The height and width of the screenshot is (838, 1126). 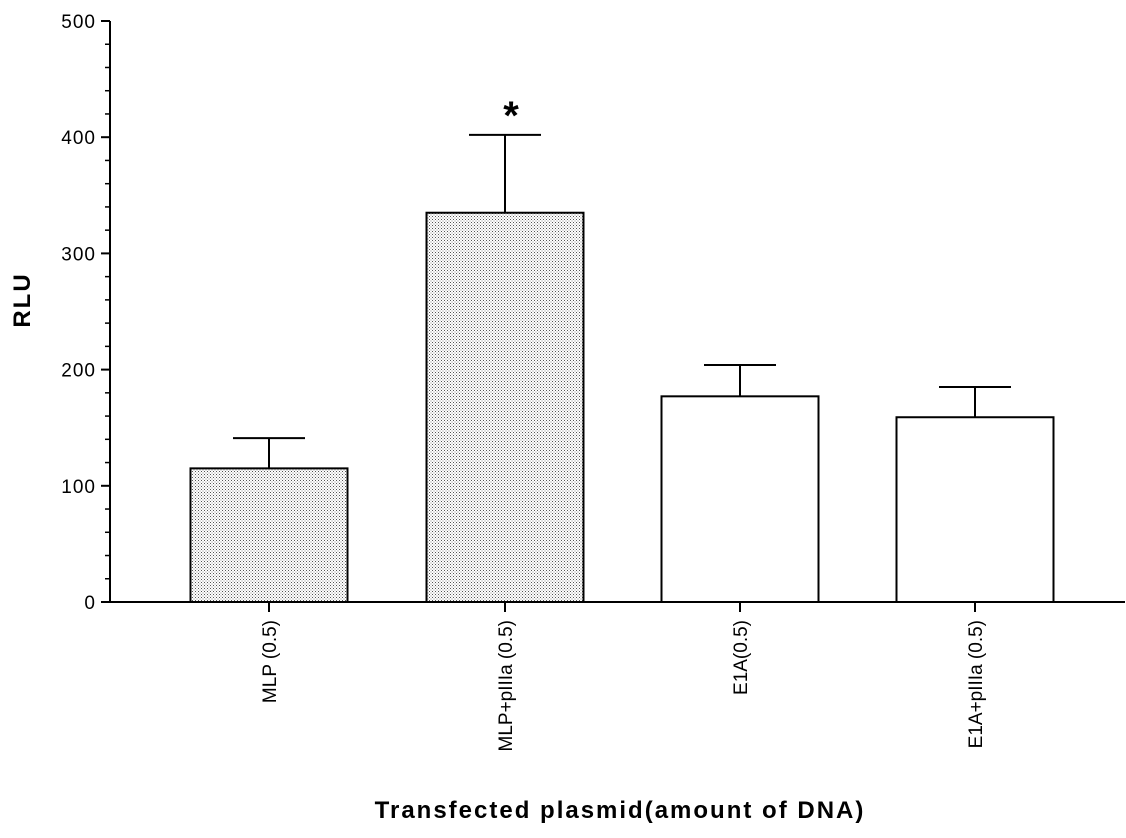 What do you see at coordinates (78, 138) in the screenshot?
I see `y-tick-label: 400` at bounding box center [78, 138].